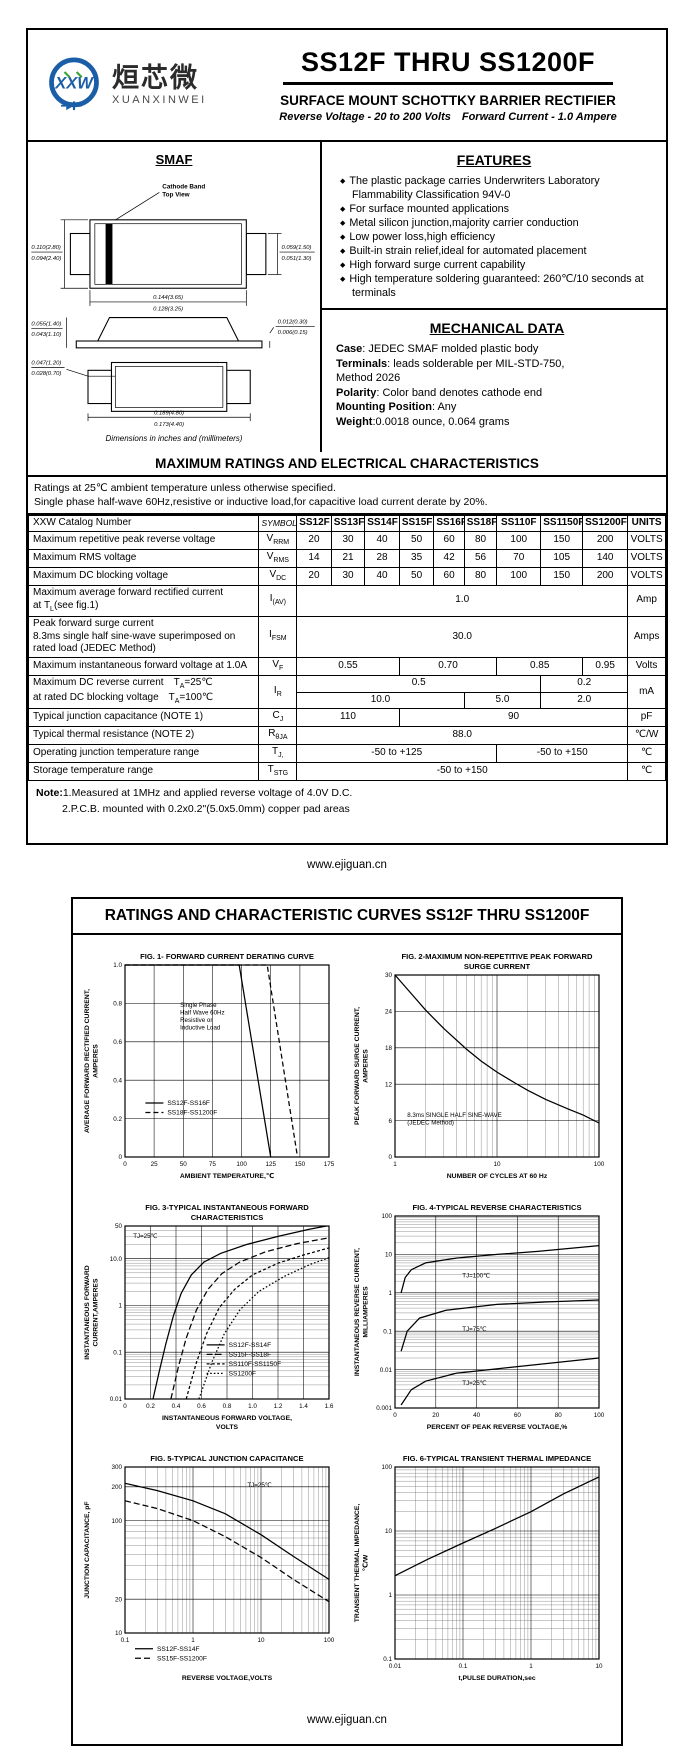 The width and height of the screenshot is (694, 1746). Describe the element at coordinates (200, 1028) in the screenshot. I see `chart-annotation: Inductive Load` at that location.